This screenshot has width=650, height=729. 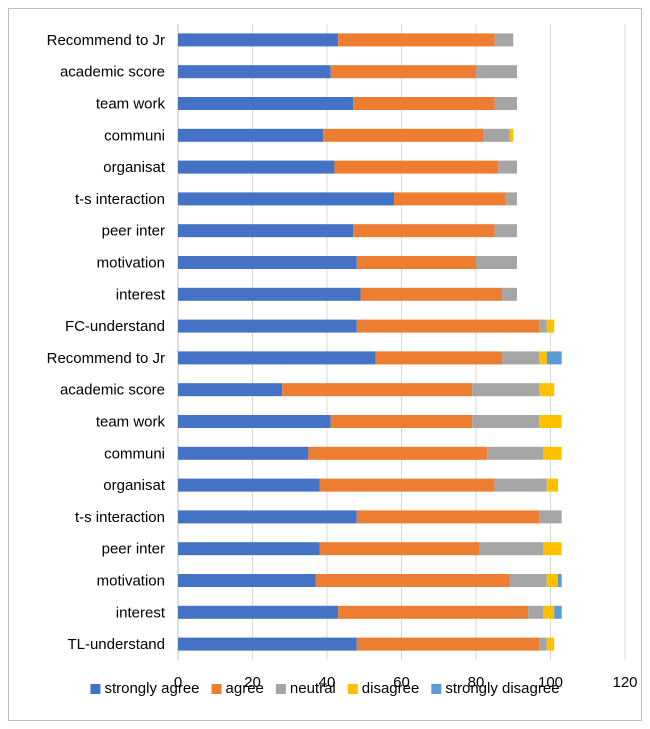 What do you see at coordinates (436, 689) in the screenshot?
I see `legend-swatch-strongly-disagree` at bounding box center [436, 689].